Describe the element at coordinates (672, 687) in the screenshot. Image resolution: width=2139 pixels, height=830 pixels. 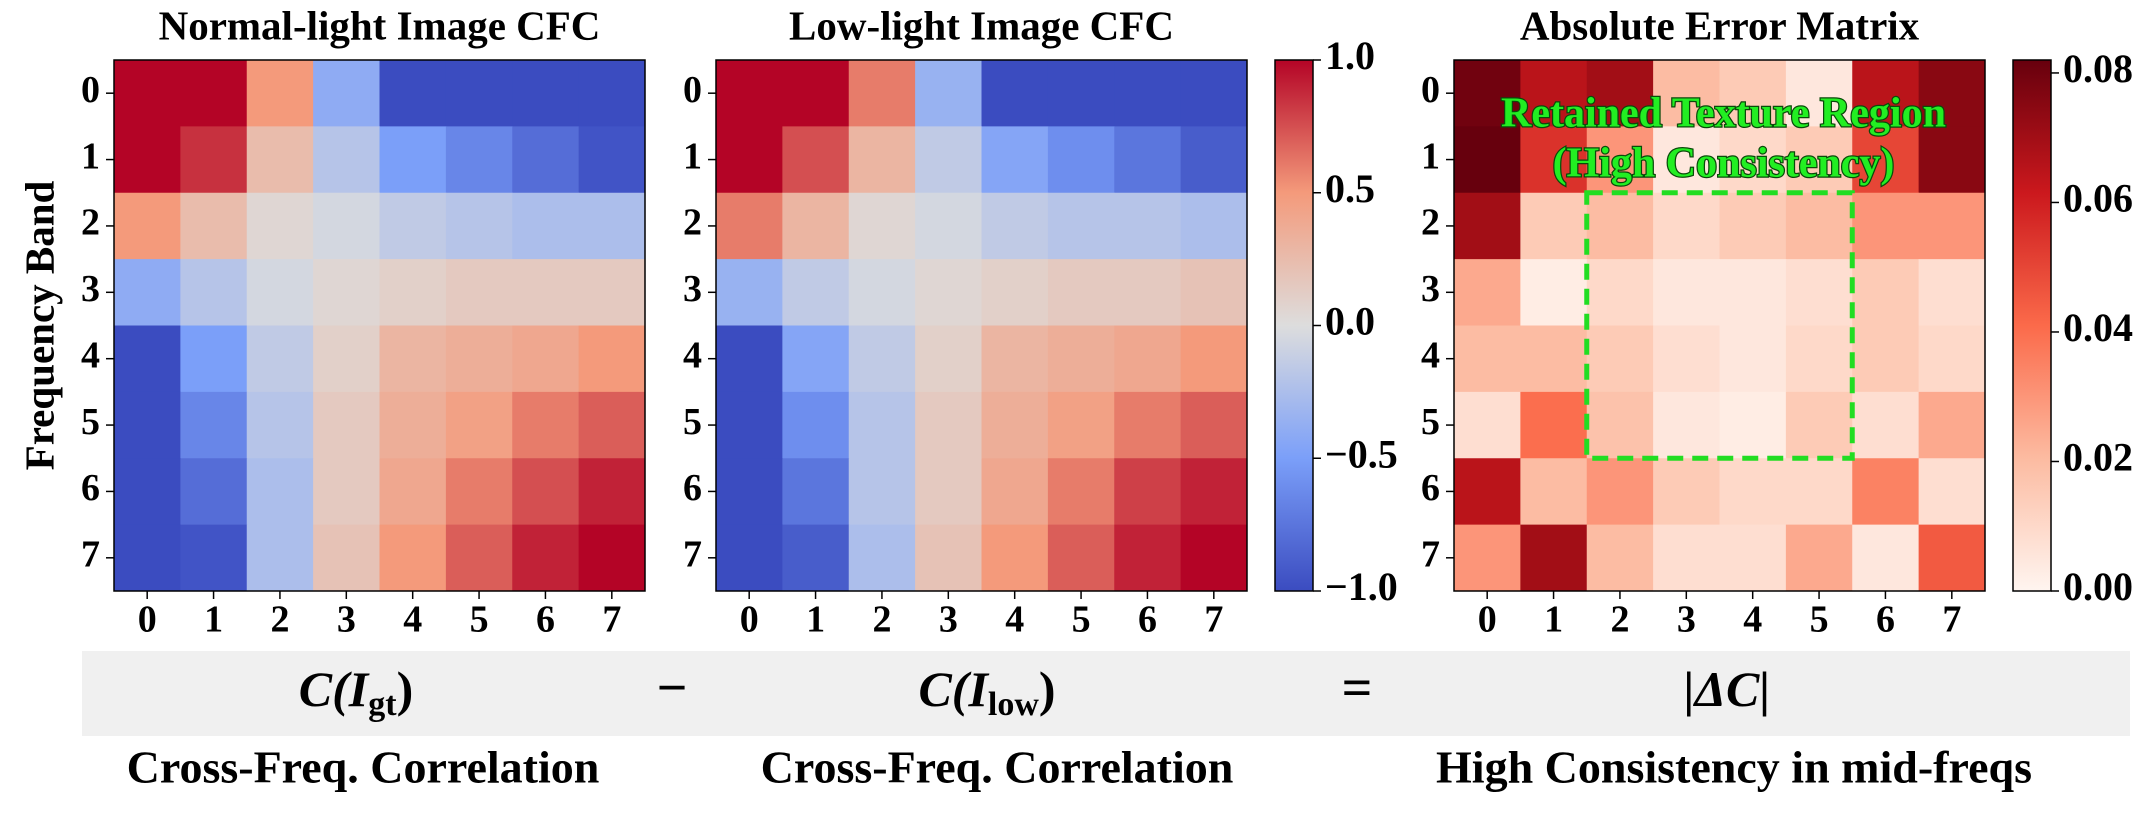
I see `equation-operator: −` at that location.